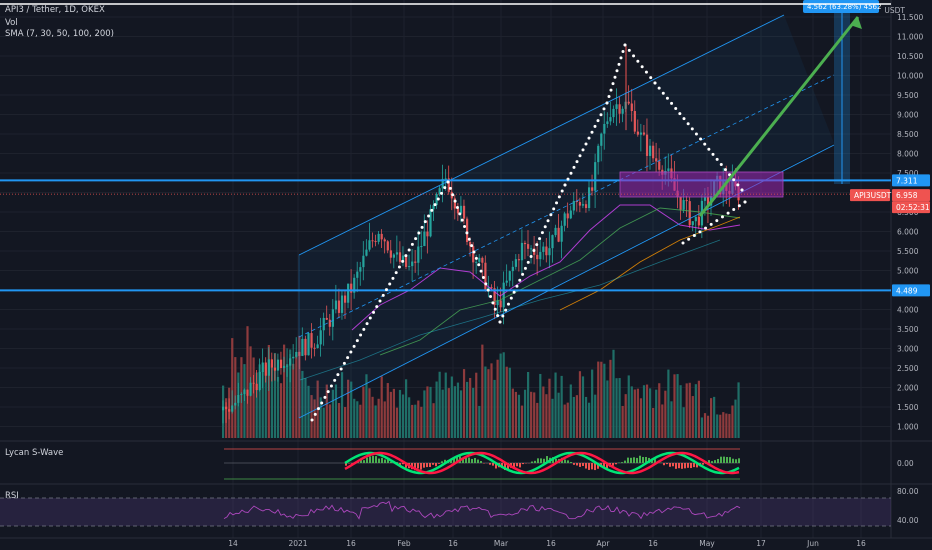 This screenshot has width=932, height=550. Describe the element at coordinates (12, 496) in the screenshot. I see `rsi-pane-label: RSI` at that location.